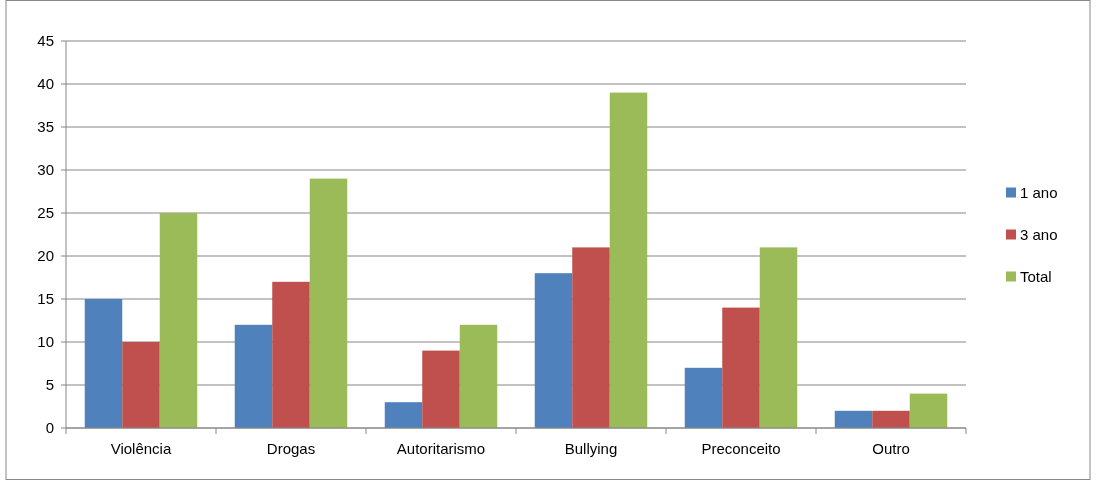 The image size is (1096, 480). What do you see at coordinates (45, 256) in the screenshot?
I see `y-tick-label: 20` at bounding box center [45, 256].